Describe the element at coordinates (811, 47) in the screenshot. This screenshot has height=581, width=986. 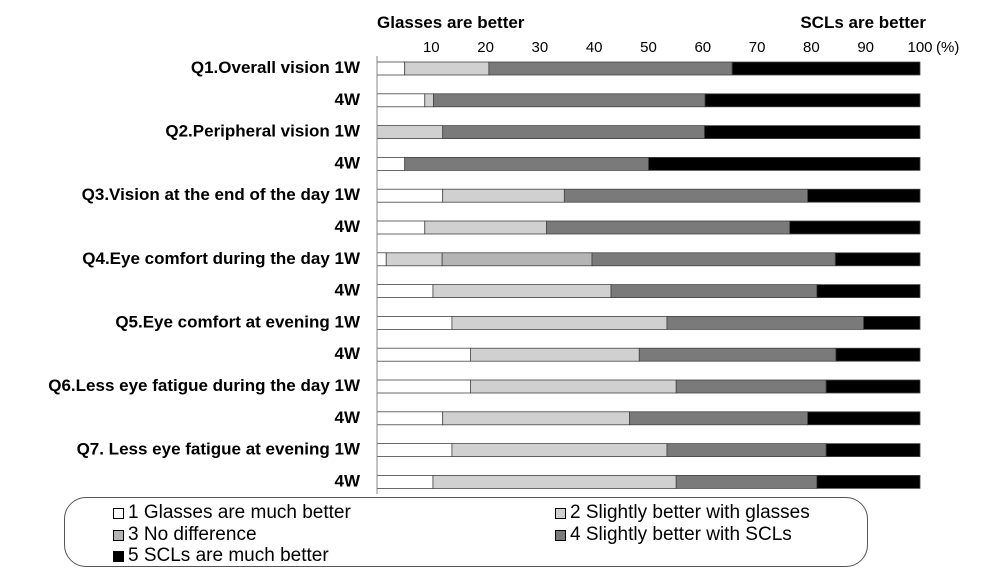
I see `x-tick-label: 80` at that location.